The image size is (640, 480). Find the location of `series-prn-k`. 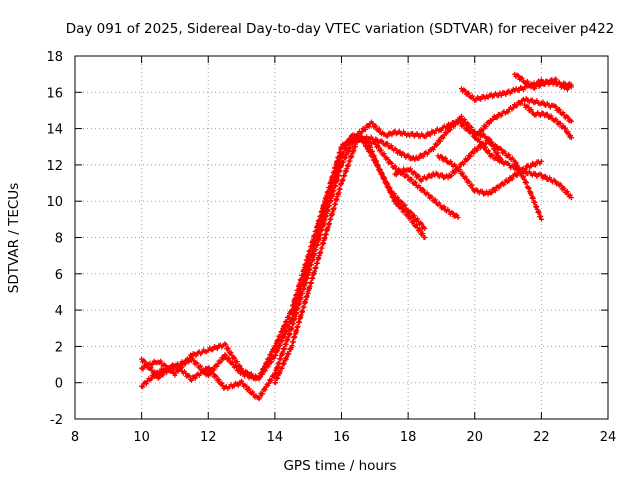

series-prn-k is located at coordinates (548, 121).